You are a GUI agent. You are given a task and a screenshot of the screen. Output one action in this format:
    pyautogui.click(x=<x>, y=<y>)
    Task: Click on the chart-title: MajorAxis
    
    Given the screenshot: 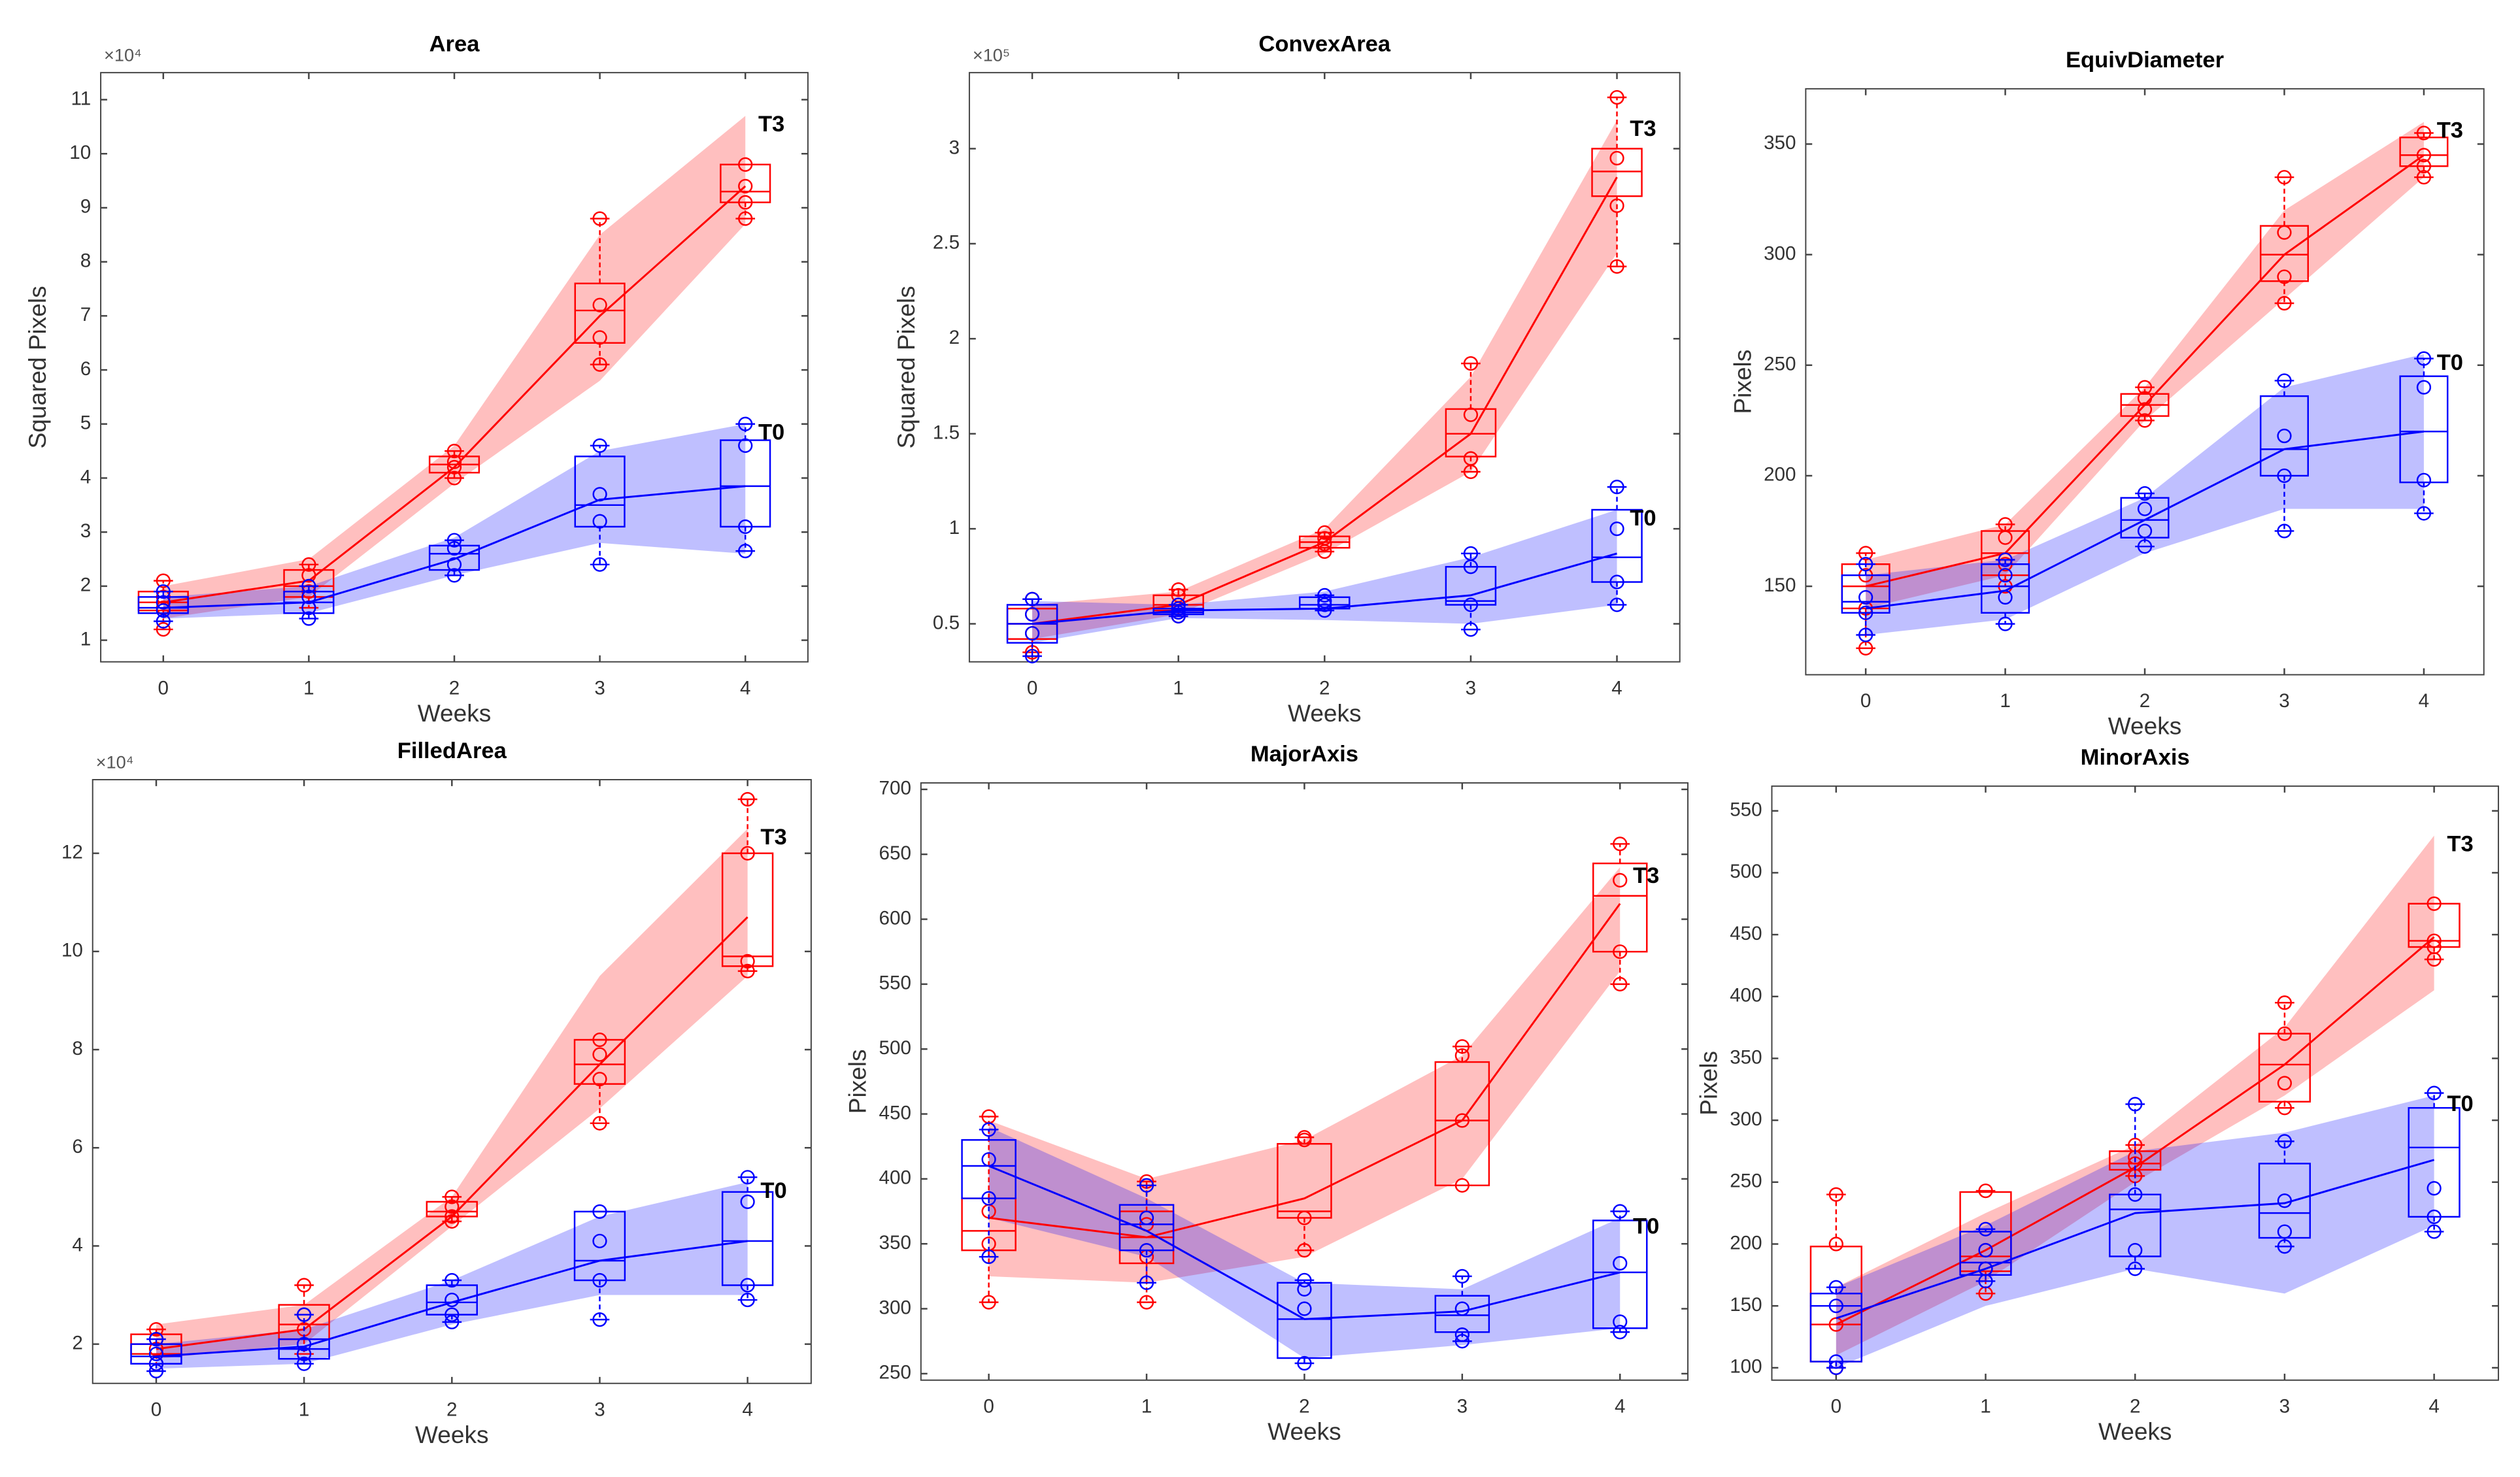 What is the action you would take?
    pyautogui.click(x=1304, y=755)
    